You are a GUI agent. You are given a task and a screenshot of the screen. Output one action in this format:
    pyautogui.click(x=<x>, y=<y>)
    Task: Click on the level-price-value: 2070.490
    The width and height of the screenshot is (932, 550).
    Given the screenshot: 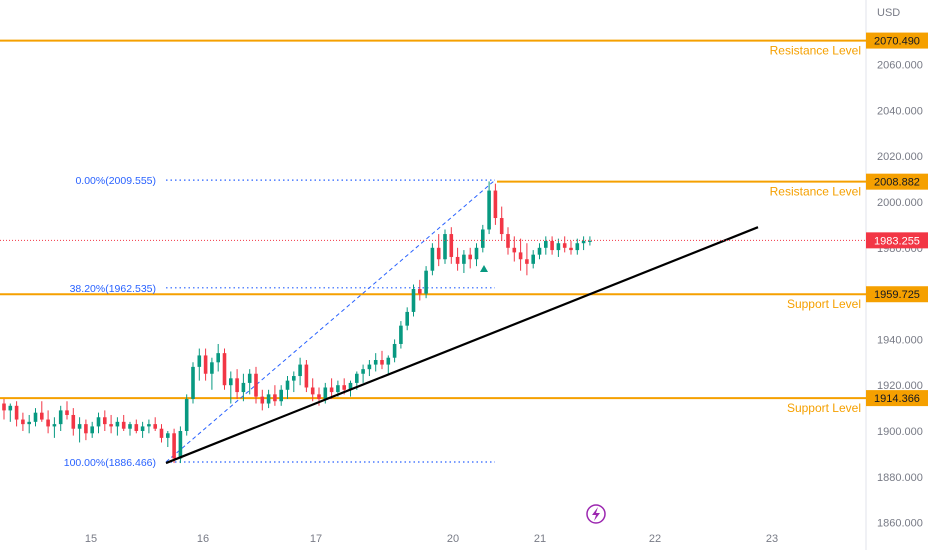 What is the action you would take?
    pyautogui.click(x=897, y=42)
    